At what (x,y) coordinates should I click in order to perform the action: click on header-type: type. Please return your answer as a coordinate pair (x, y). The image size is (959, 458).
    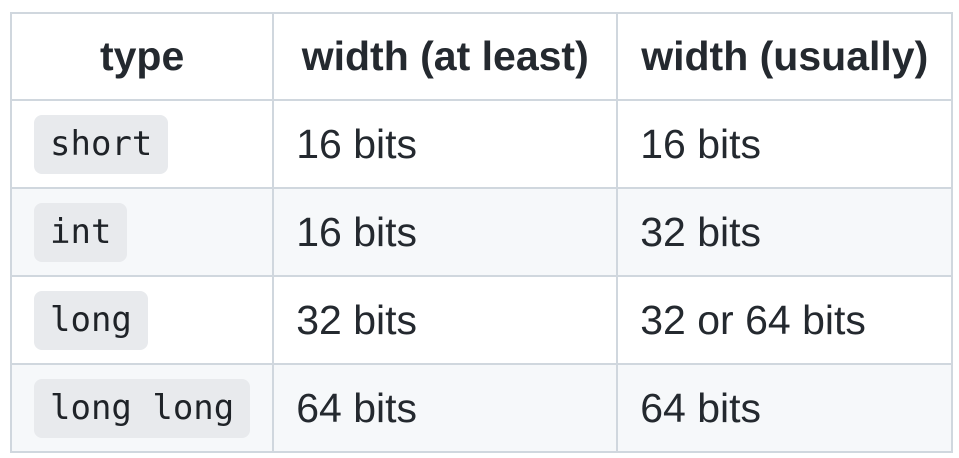
    Looking at the image, I should click on (142, 56).